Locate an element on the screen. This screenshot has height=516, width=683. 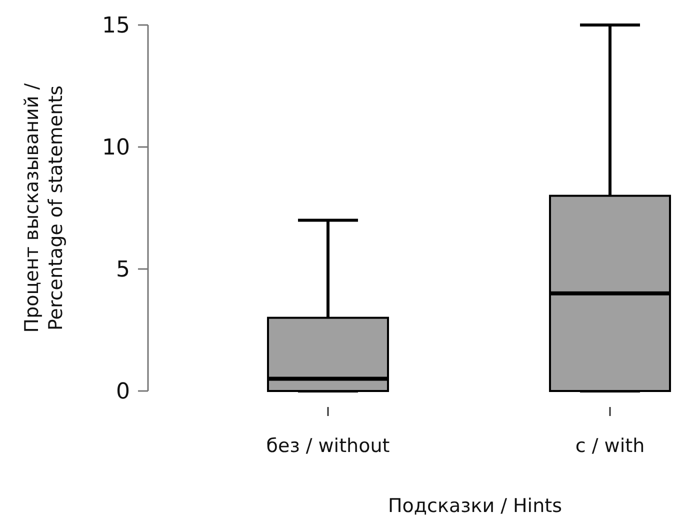
x-tick-label: без / without is located at coordinates (328, 446).